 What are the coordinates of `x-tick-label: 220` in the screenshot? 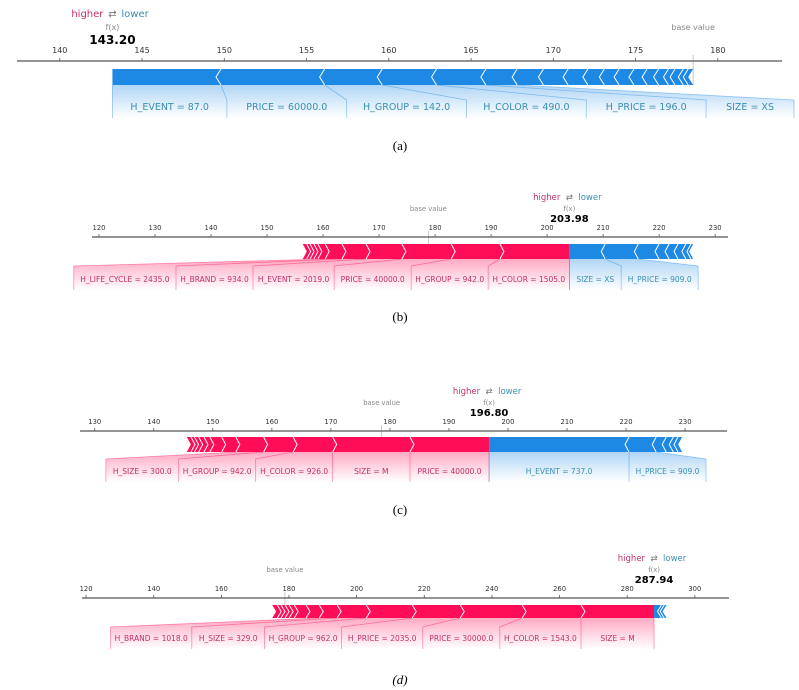 It's located at (659, 228).